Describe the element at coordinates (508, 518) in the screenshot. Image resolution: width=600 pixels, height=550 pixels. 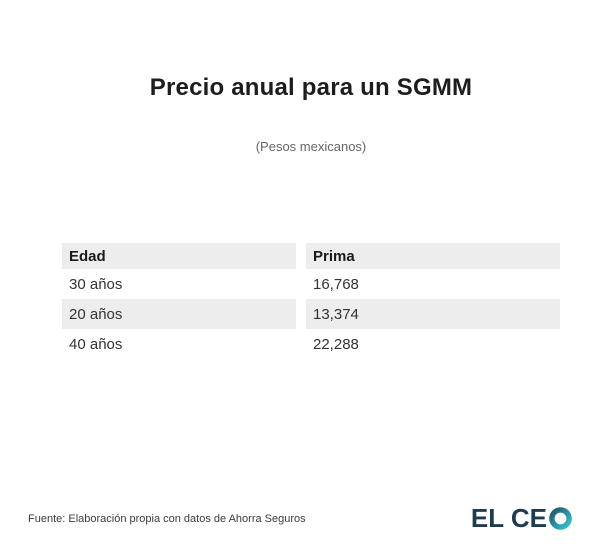
I see `logo-text: EL CE` at that location.